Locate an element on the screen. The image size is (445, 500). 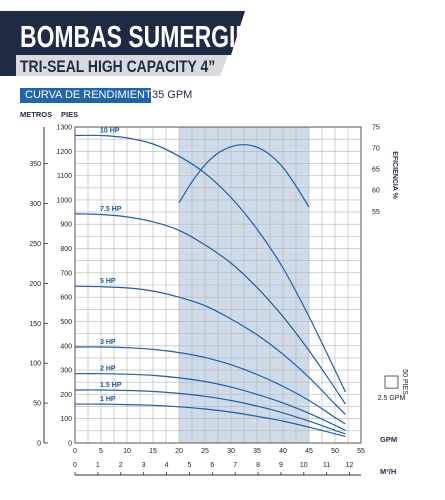
y-tick-label-0: 0 is located at coordinates (70, 444).